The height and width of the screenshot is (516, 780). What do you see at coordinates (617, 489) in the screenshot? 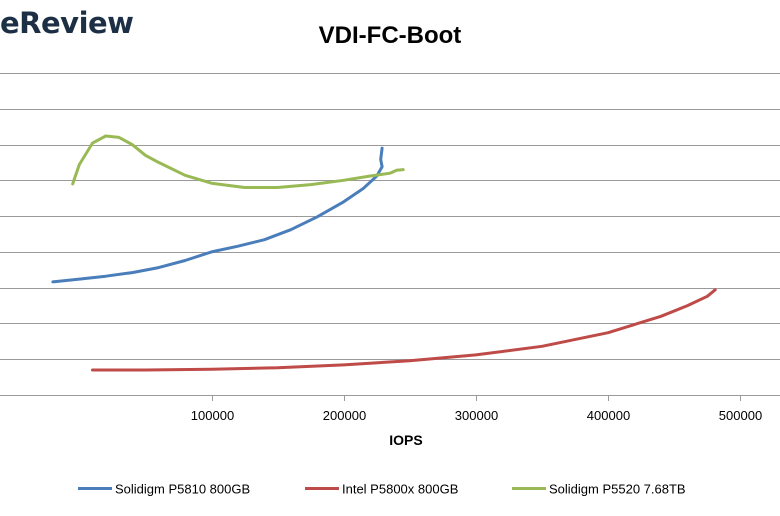
I see `legend-label-2: Solidigm P5520 7.68TB` at bounding box center [617, 489].